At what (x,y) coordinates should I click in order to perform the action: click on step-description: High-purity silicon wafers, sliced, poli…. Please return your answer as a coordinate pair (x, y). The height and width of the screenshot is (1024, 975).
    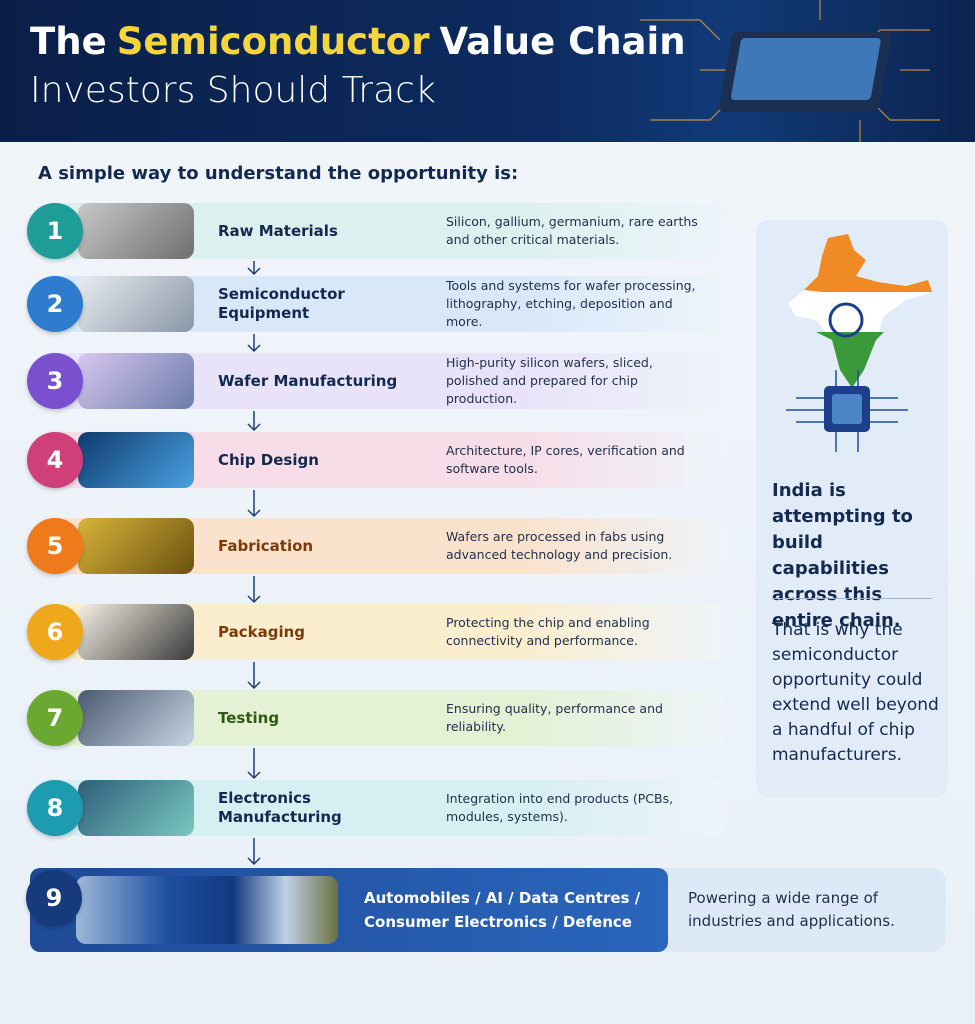
    Looking at the image, I should click on (549, 380).